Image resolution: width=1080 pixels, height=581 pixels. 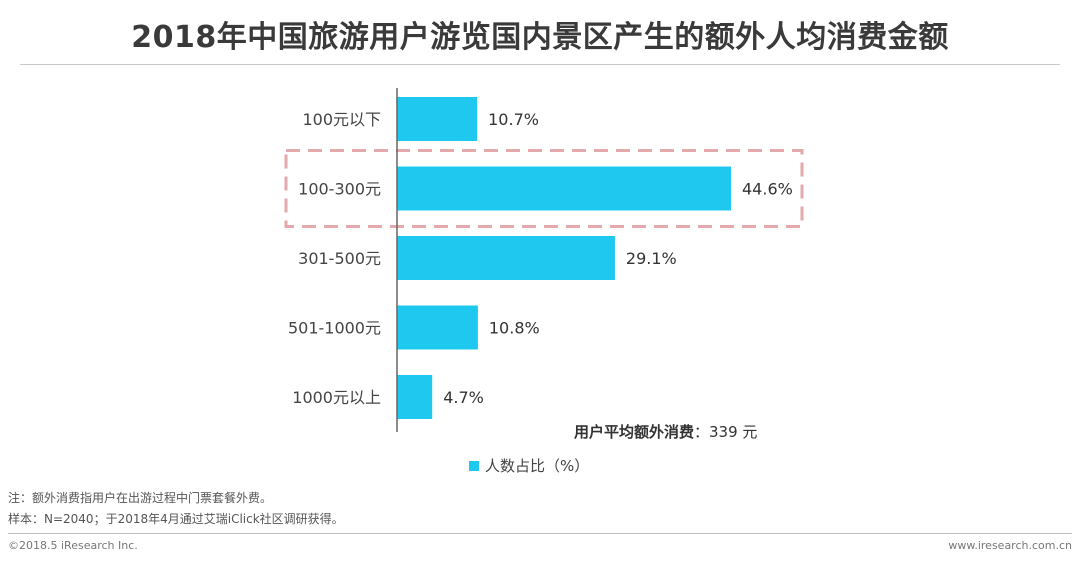 What do you see at coordinates (513, 119) in the screenshot?
I see `value-label-1: 10.7%` at bounding box center [513, 119].